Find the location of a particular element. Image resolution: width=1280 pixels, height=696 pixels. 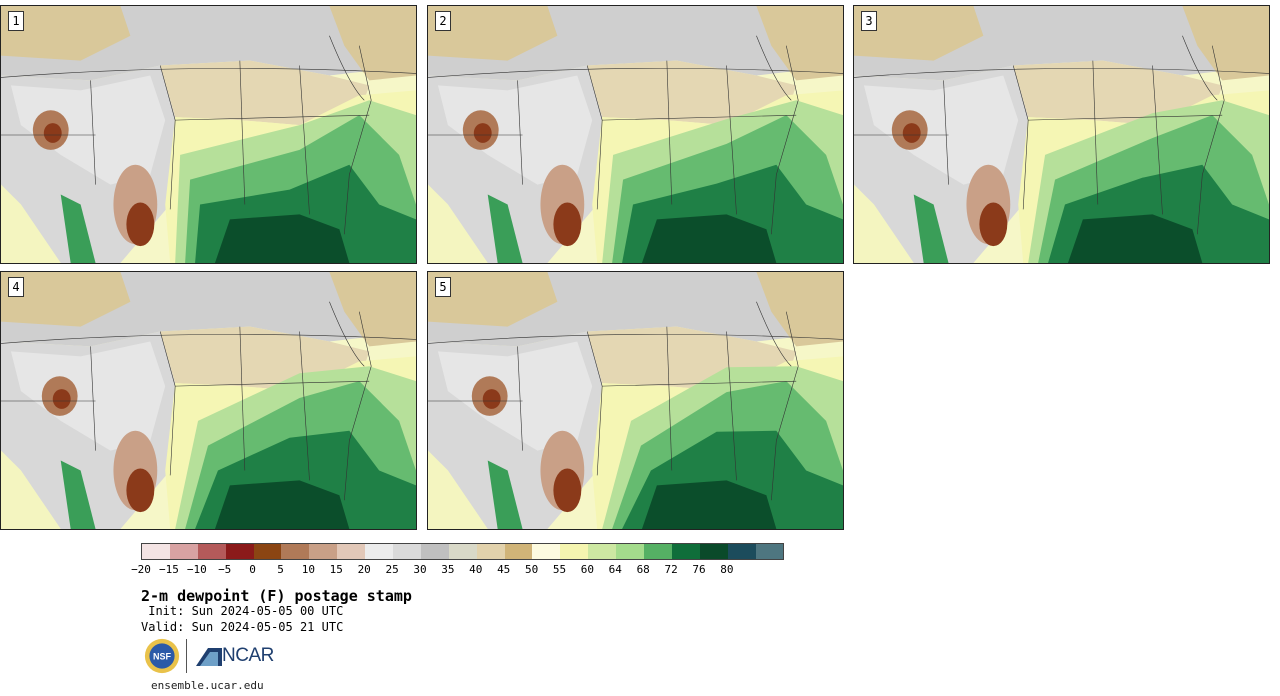

stamp-number-label: 1 is located at coordinates (16, 21).